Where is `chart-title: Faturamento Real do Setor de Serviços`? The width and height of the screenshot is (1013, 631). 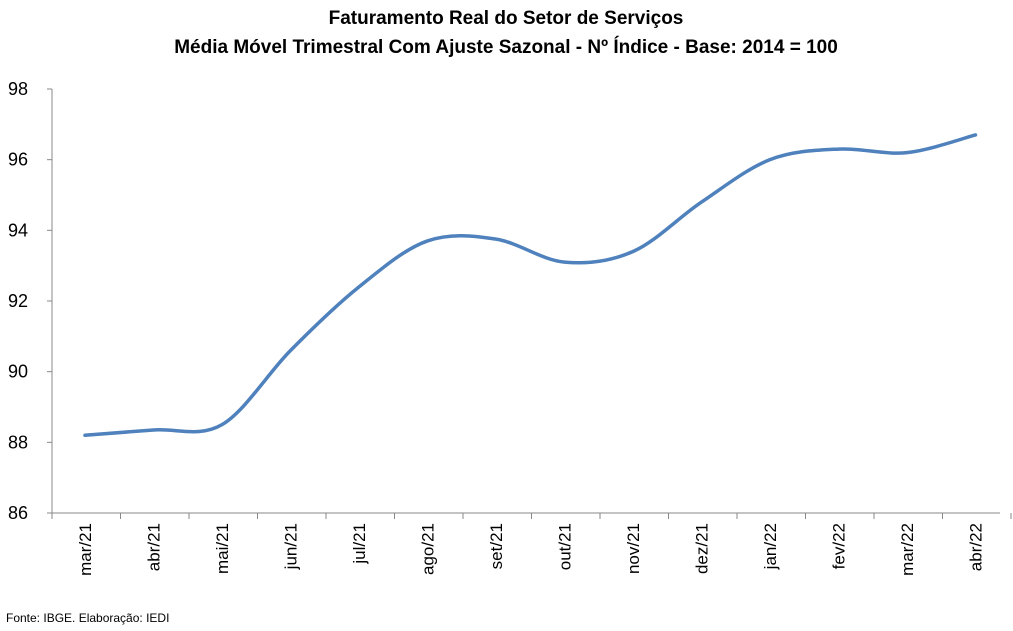
chart-title: Faturamento Real do Setor de Serviços is located at coordinates (506, 18).